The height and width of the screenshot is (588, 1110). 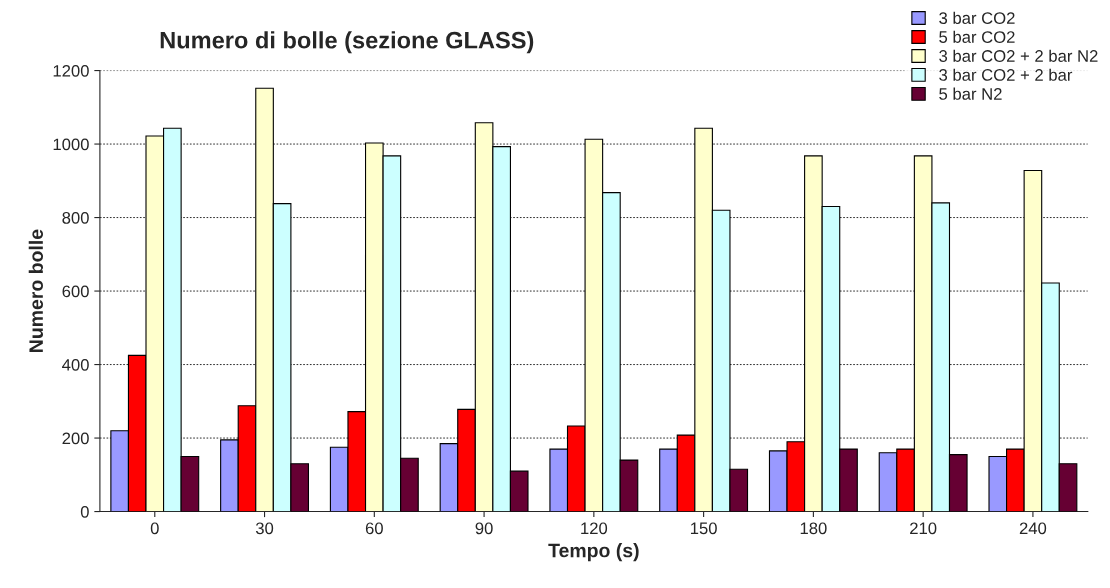 What do you see at coordinates (1033, 528) in the screenshot?
I see `x-tick-label: 240` at bounding box center [1033, 528].